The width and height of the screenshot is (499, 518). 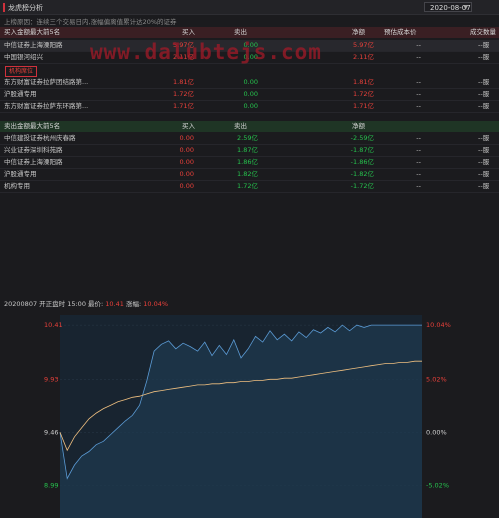 I want to click on chart-info: 20200807 开正盘时 15:00 最价: 10.41 涨幅: 10.04%, so click(x=86, y=303).